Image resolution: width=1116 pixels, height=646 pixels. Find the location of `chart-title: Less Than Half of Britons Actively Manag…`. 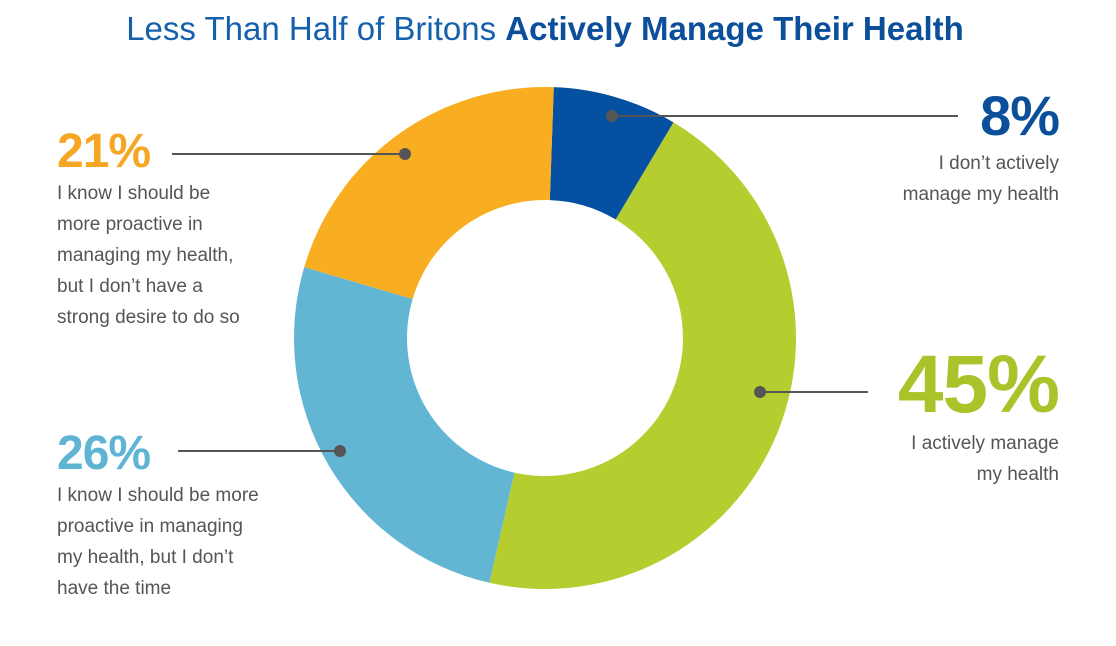

chart-title: Less Than Half of Britons Actively Manag… is located at coordinates (545, 29).